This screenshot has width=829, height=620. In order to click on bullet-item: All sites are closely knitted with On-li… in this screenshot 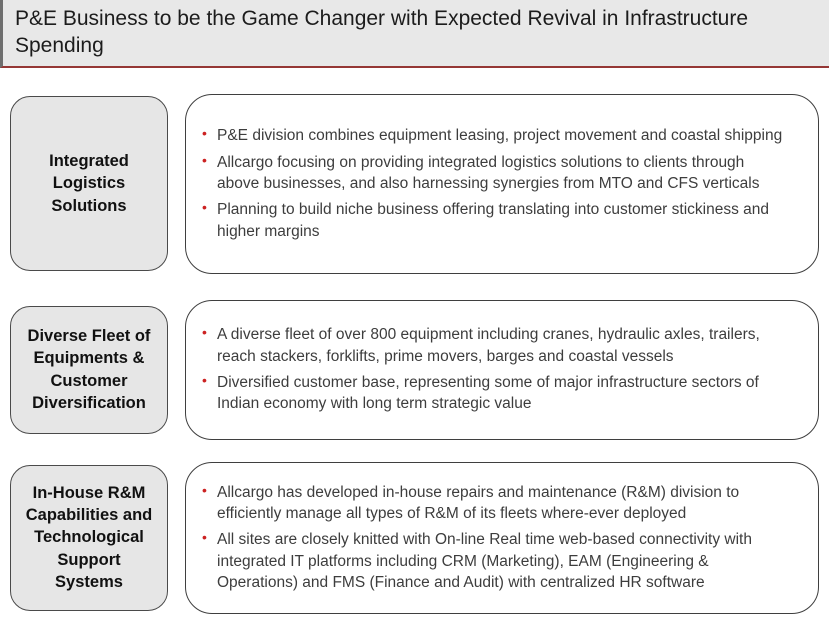, I will do `click(495, 560)`.